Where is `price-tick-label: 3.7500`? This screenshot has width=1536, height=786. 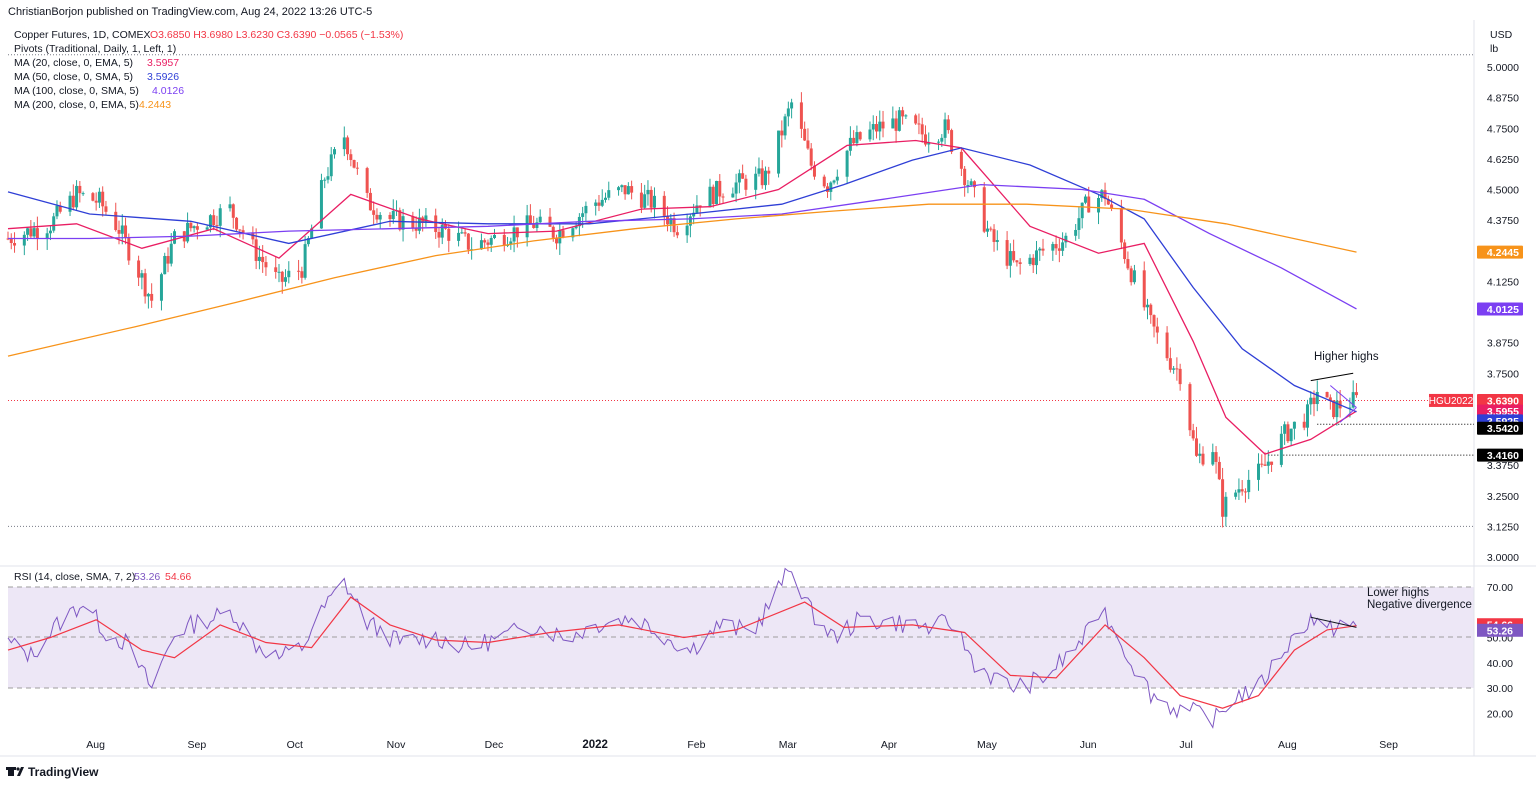
price-tick-label: 3.7500 is located at coordinates (1503, 374).